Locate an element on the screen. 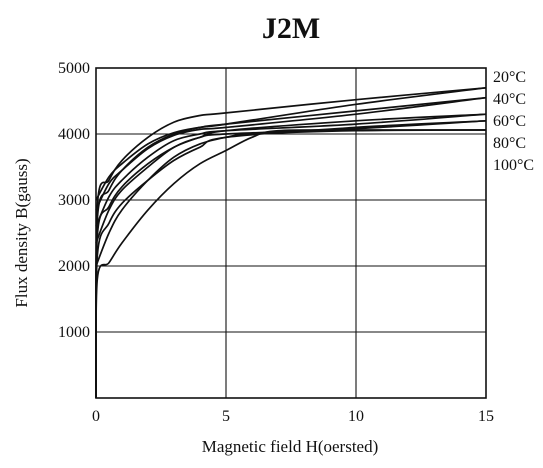 This screenshot has width=543, height=468. y-tick-label: 4000 is located at coordinates (74, 134).